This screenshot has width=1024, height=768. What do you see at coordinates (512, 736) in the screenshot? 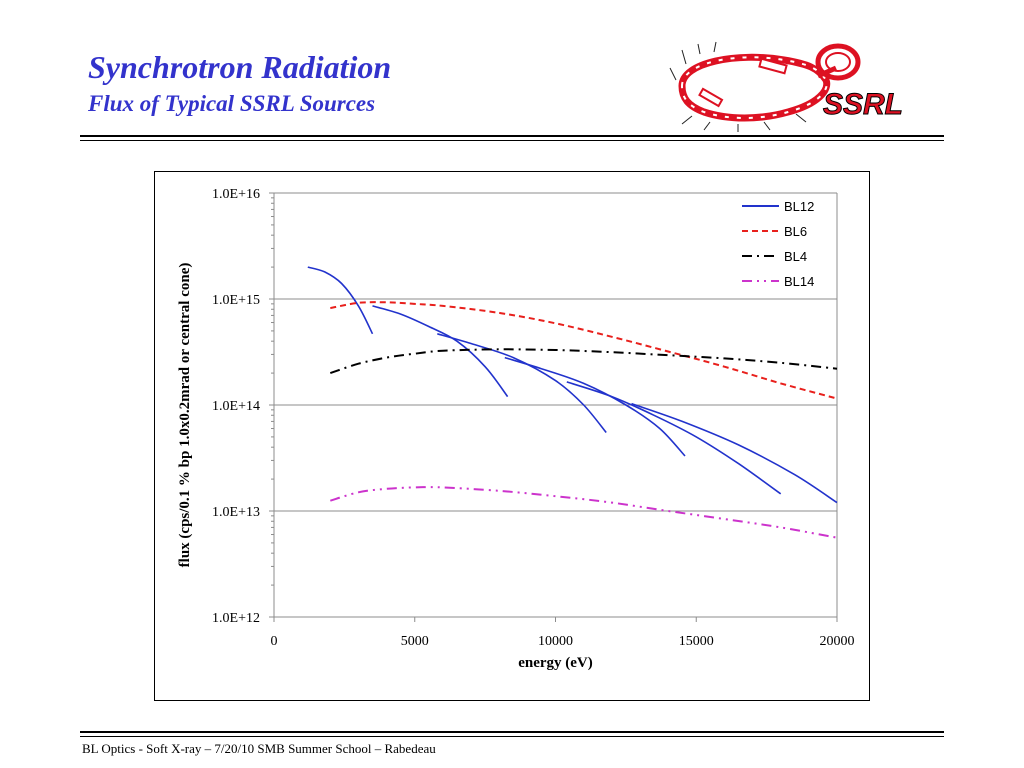
I see `footer-rule-bottom` at bounding box center [512, 736].